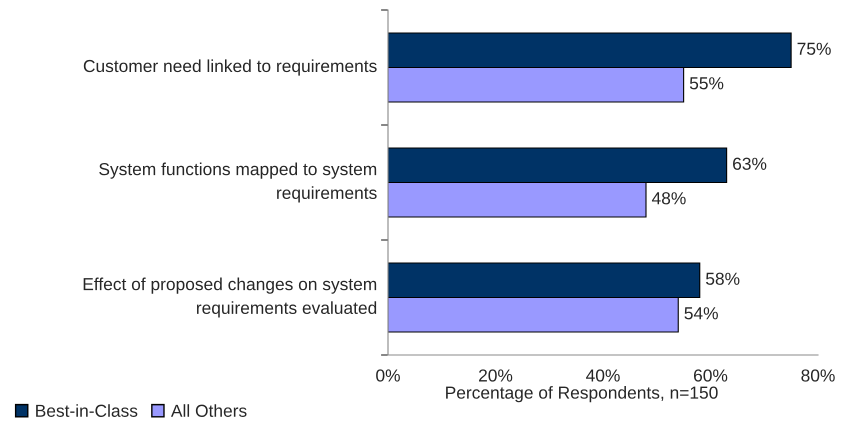 This screenshot has height=436, width=852. Describe the element at coordinates (230, 298) in the screenshot. I see `y-tick-label: Effect of proposed changes on system requirements evaluated` at that location.